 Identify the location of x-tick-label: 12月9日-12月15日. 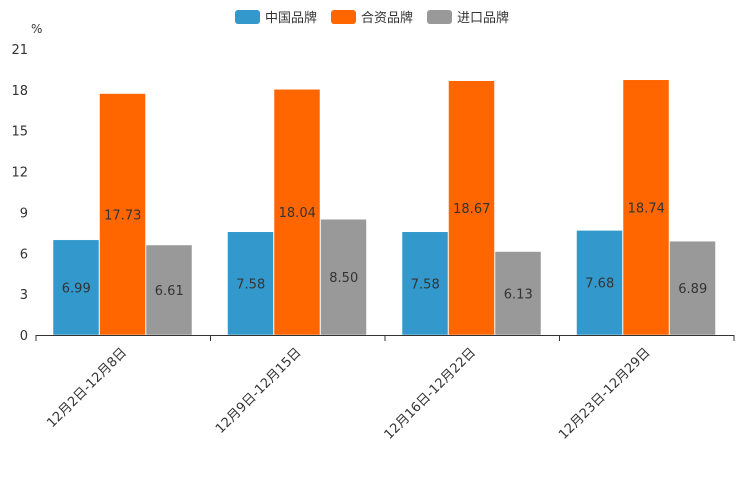
(259, 391).